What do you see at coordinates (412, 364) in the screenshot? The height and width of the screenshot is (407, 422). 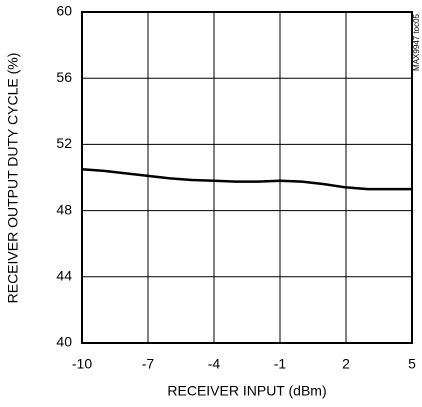 I see `x-tick-label: 5` at bounding box center [412, 364].